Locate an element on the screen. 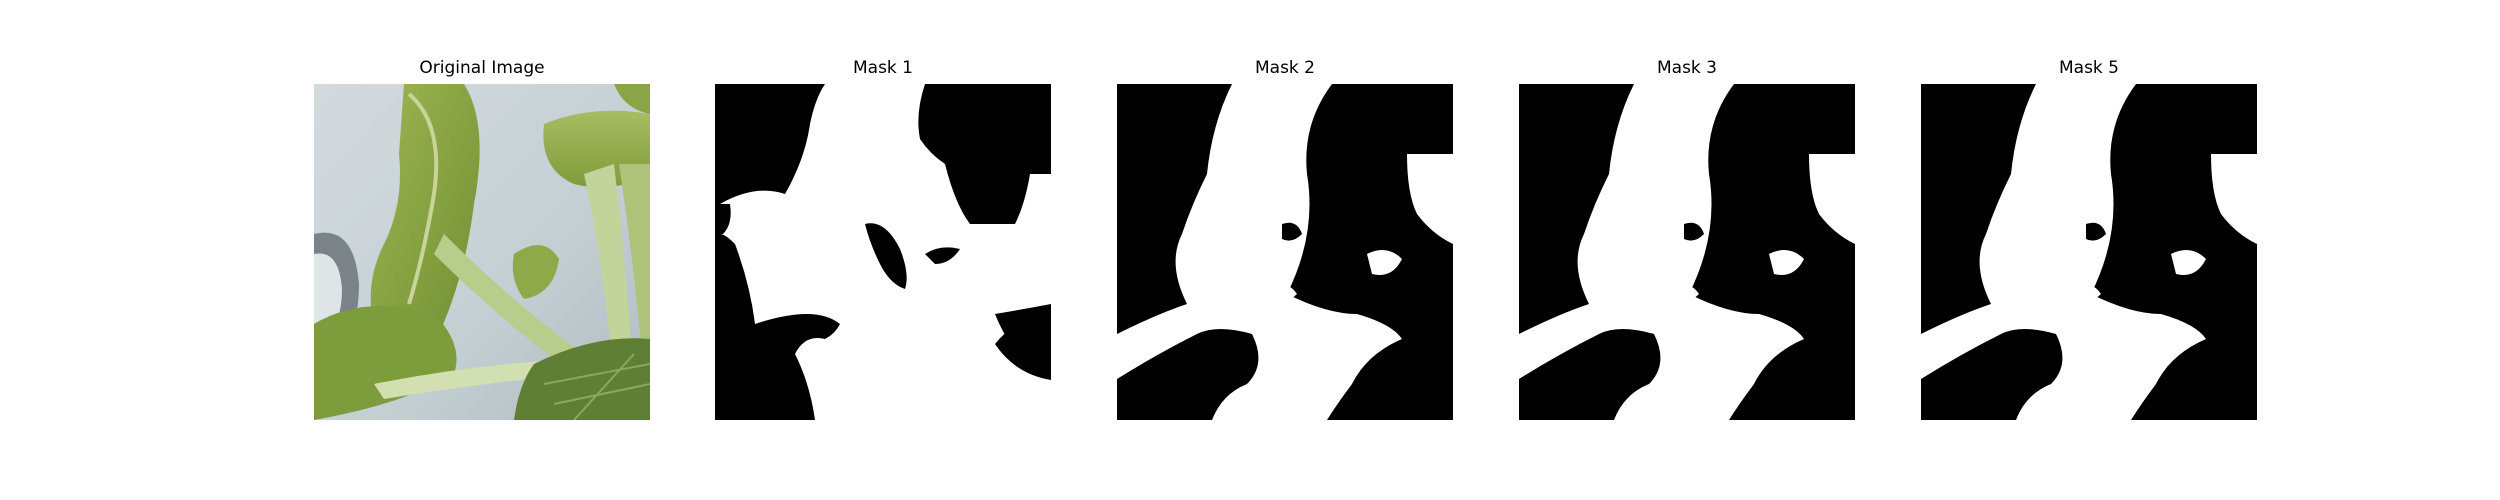 The image size is (2500, 500). mask-2-panel is located at coordinates (1285, 252).